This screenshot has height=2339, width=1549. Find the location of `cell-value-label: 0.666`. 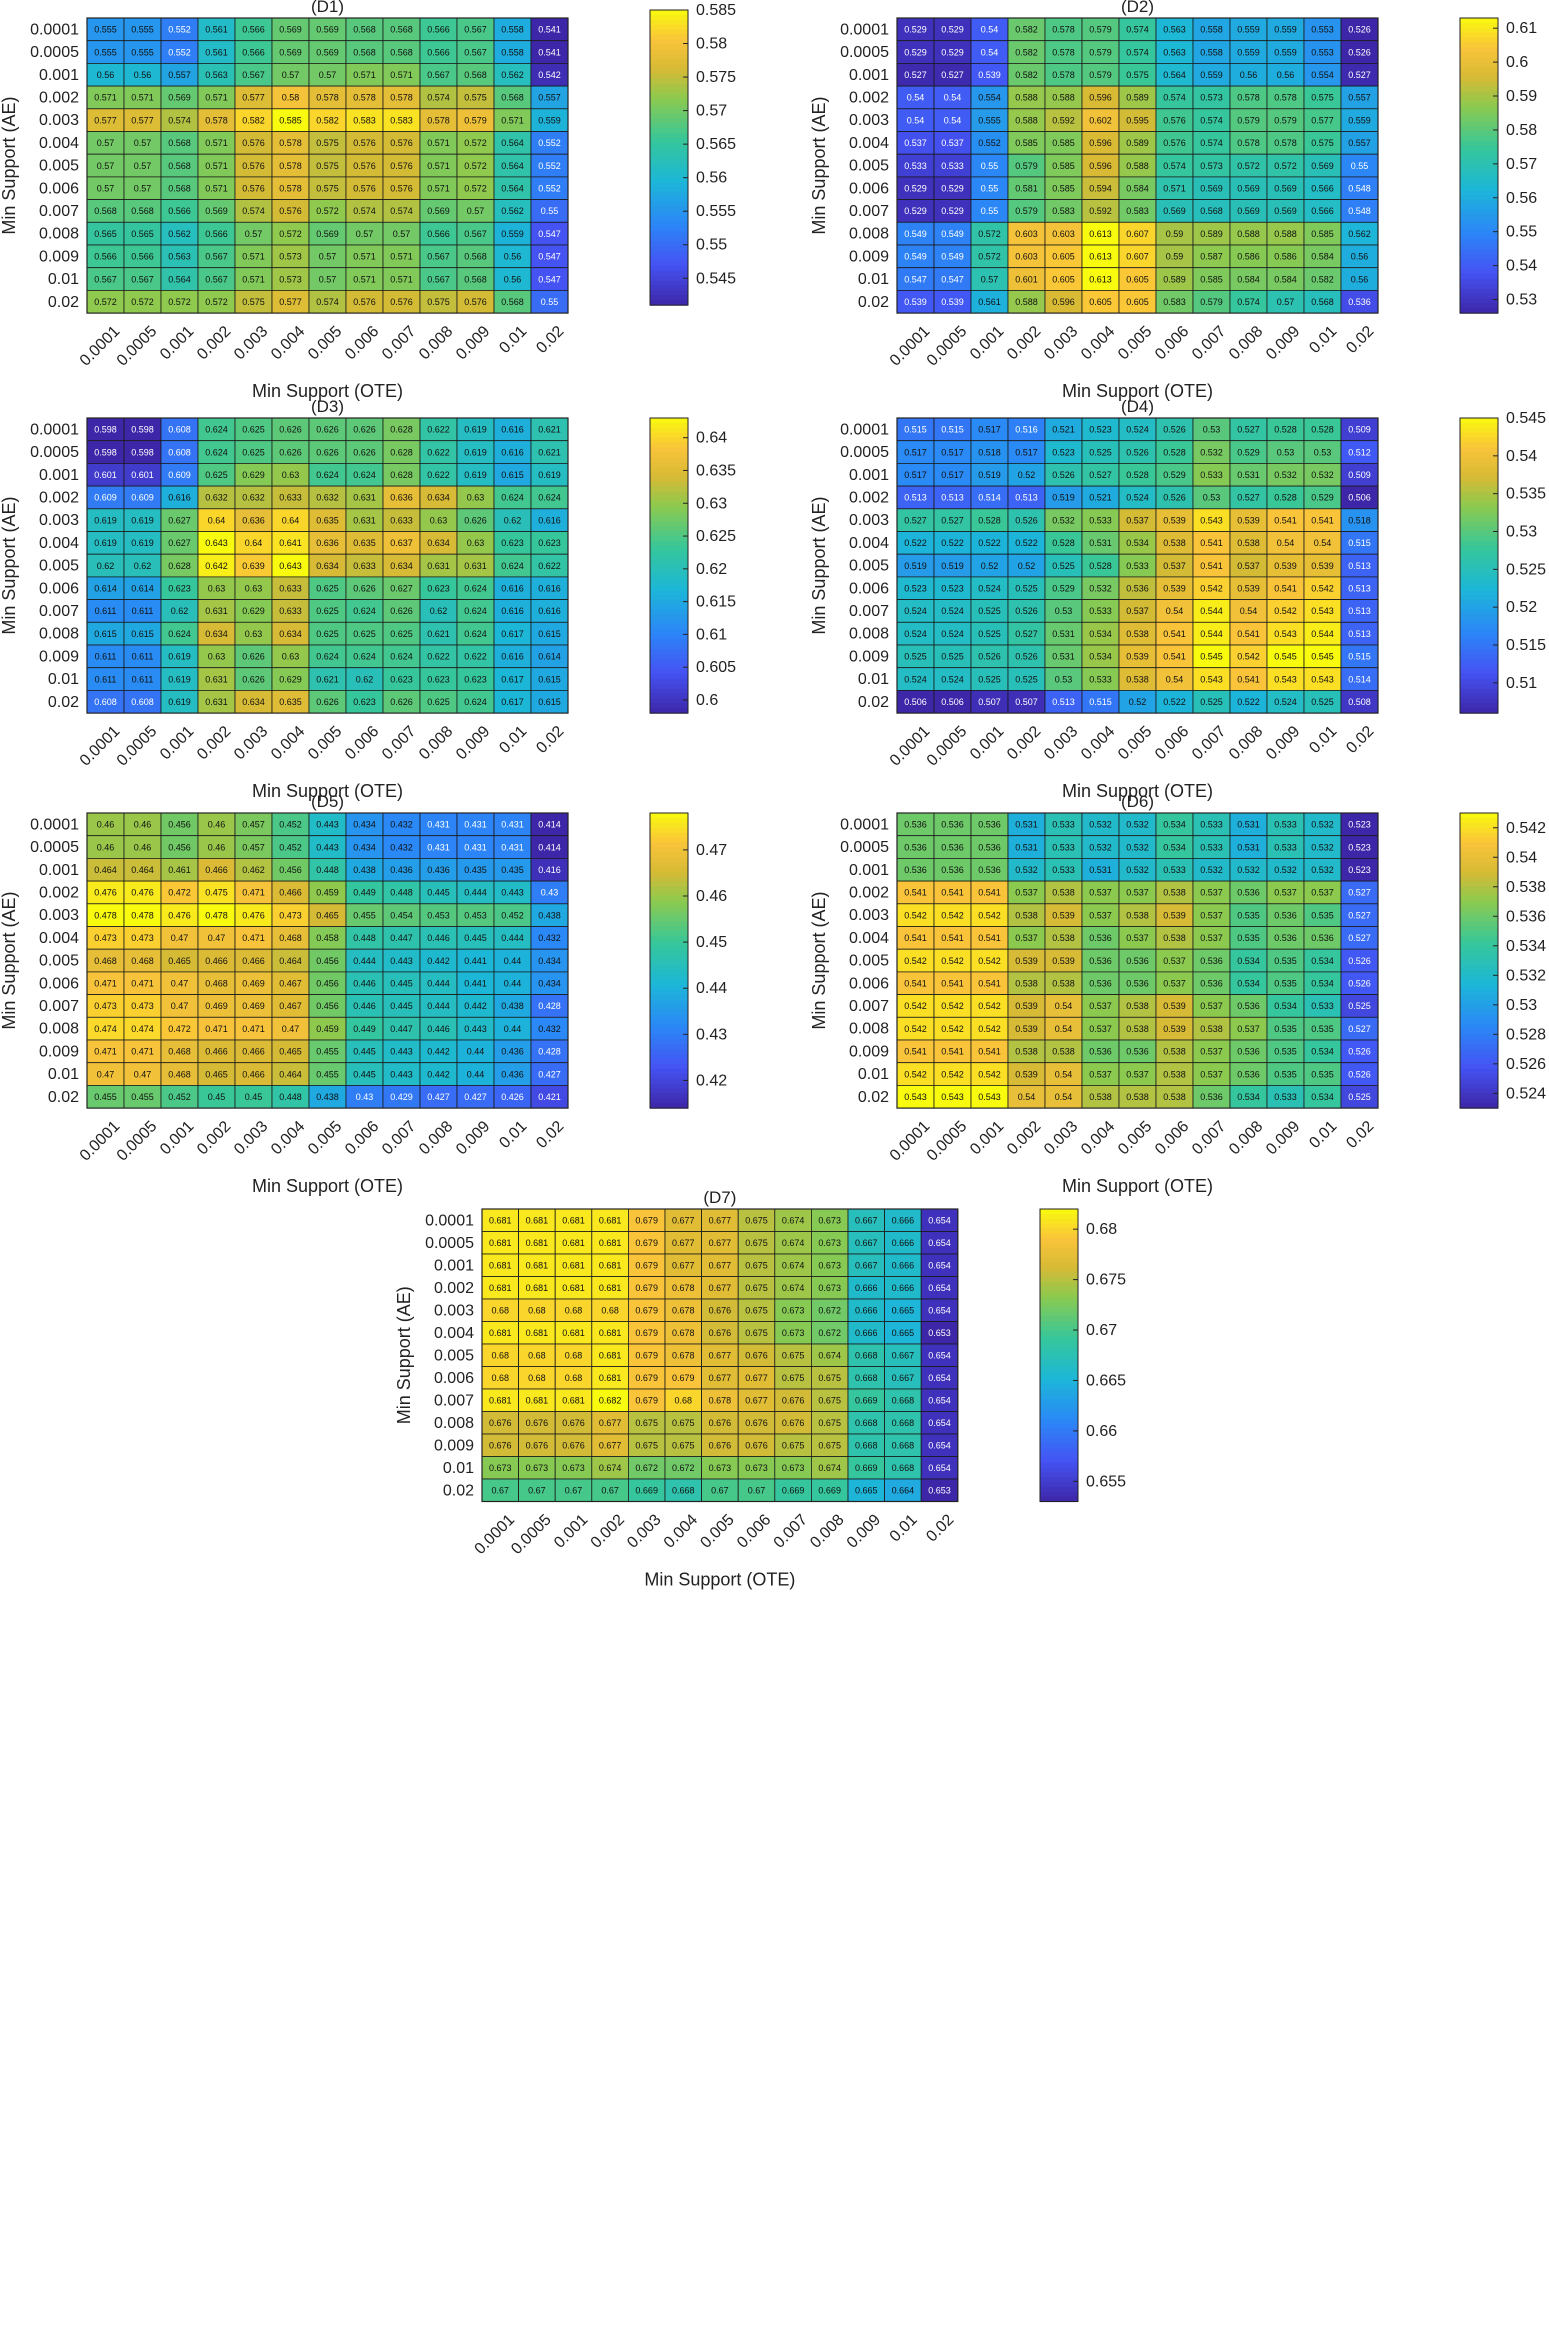

cell-value-label: 0.666 is located at coordinates (866, 1310).